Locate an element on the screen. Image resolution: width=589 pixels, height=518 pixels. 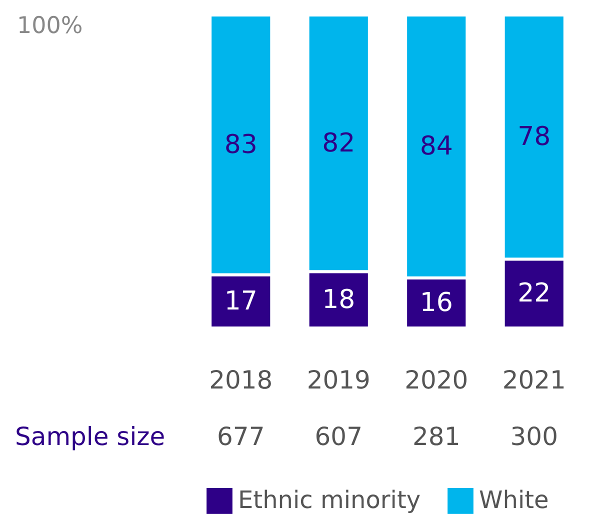
x-tick-label: 2019 is located at coordinates (338, 380).